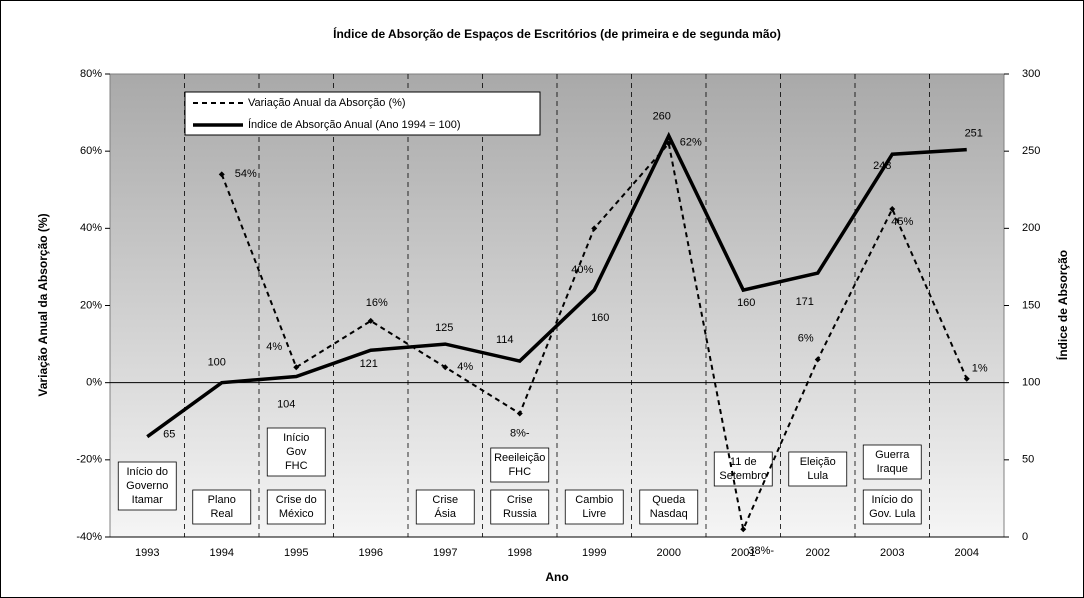 This screenshot has width=1084, height=598. Describe the element at coordinates (818, 476) in the screenshot. I see `annotation-text: Lula` at that location.